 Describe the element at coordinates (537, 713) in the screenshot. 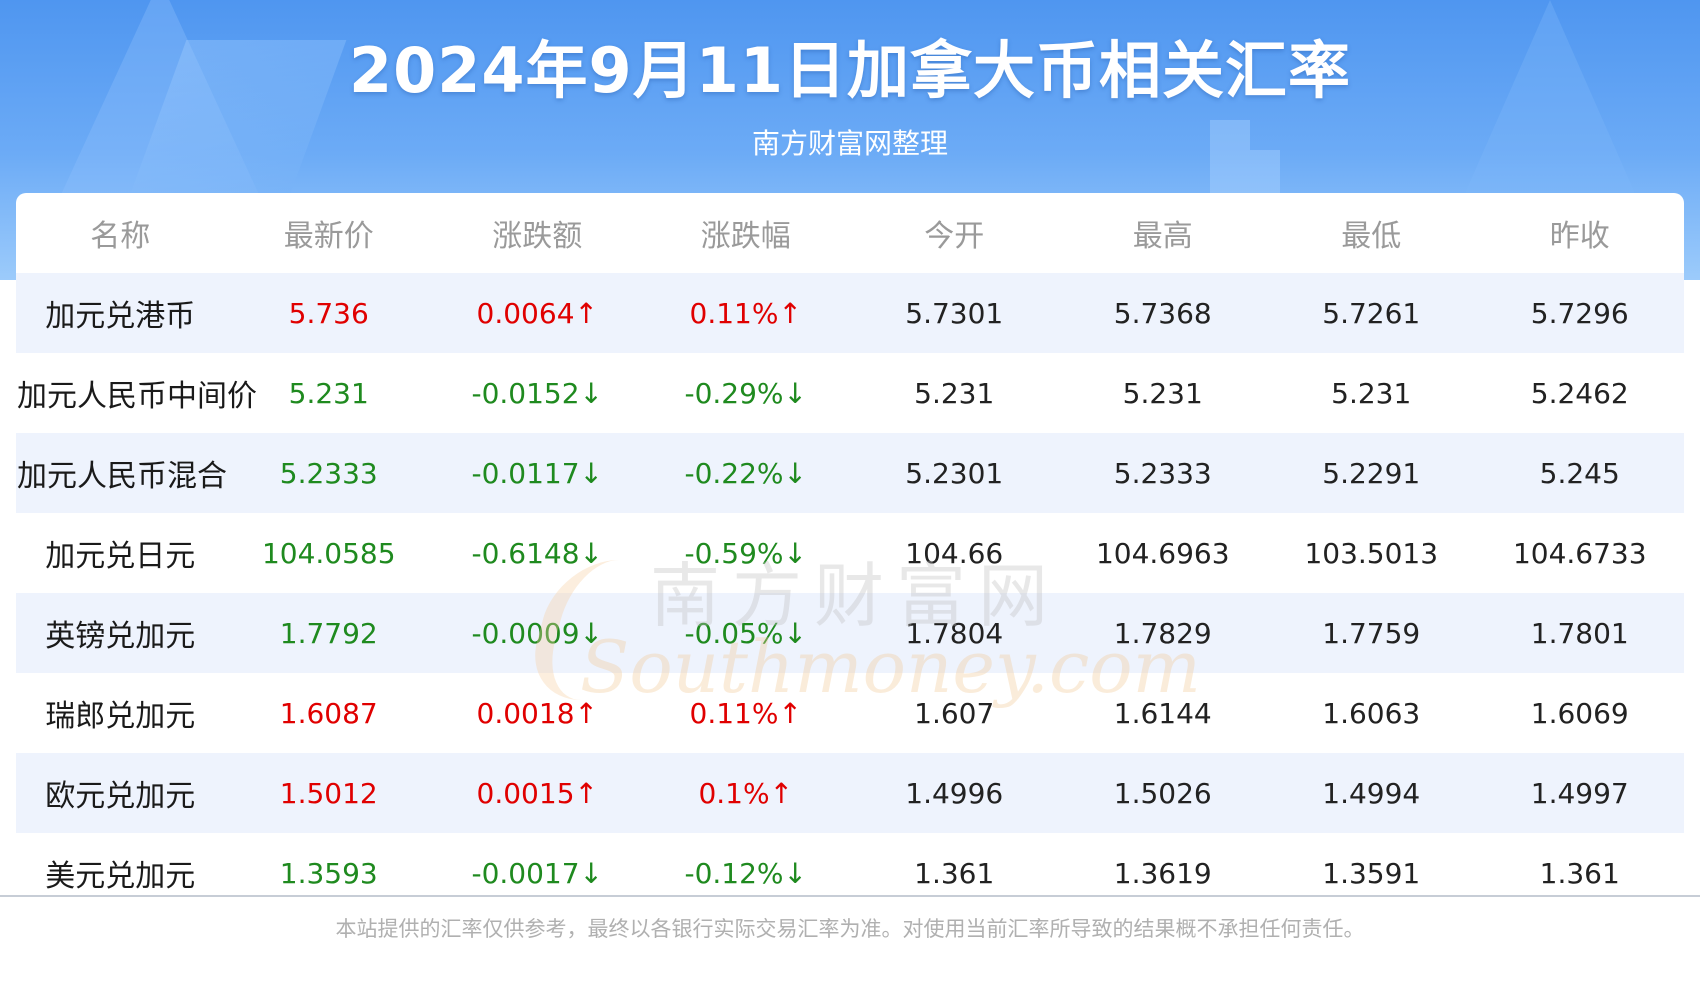

I see `cell-change: 0.0018↑` at that location.